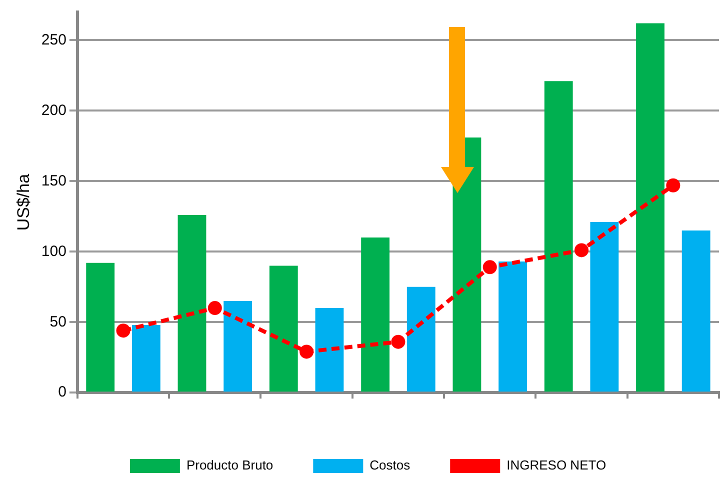 Image resolution: width=726 pixels, height=489 pixels. Describe the element at coordinates (53, 110) in the screenshot. I see `y-tick-label: 200` at that location.